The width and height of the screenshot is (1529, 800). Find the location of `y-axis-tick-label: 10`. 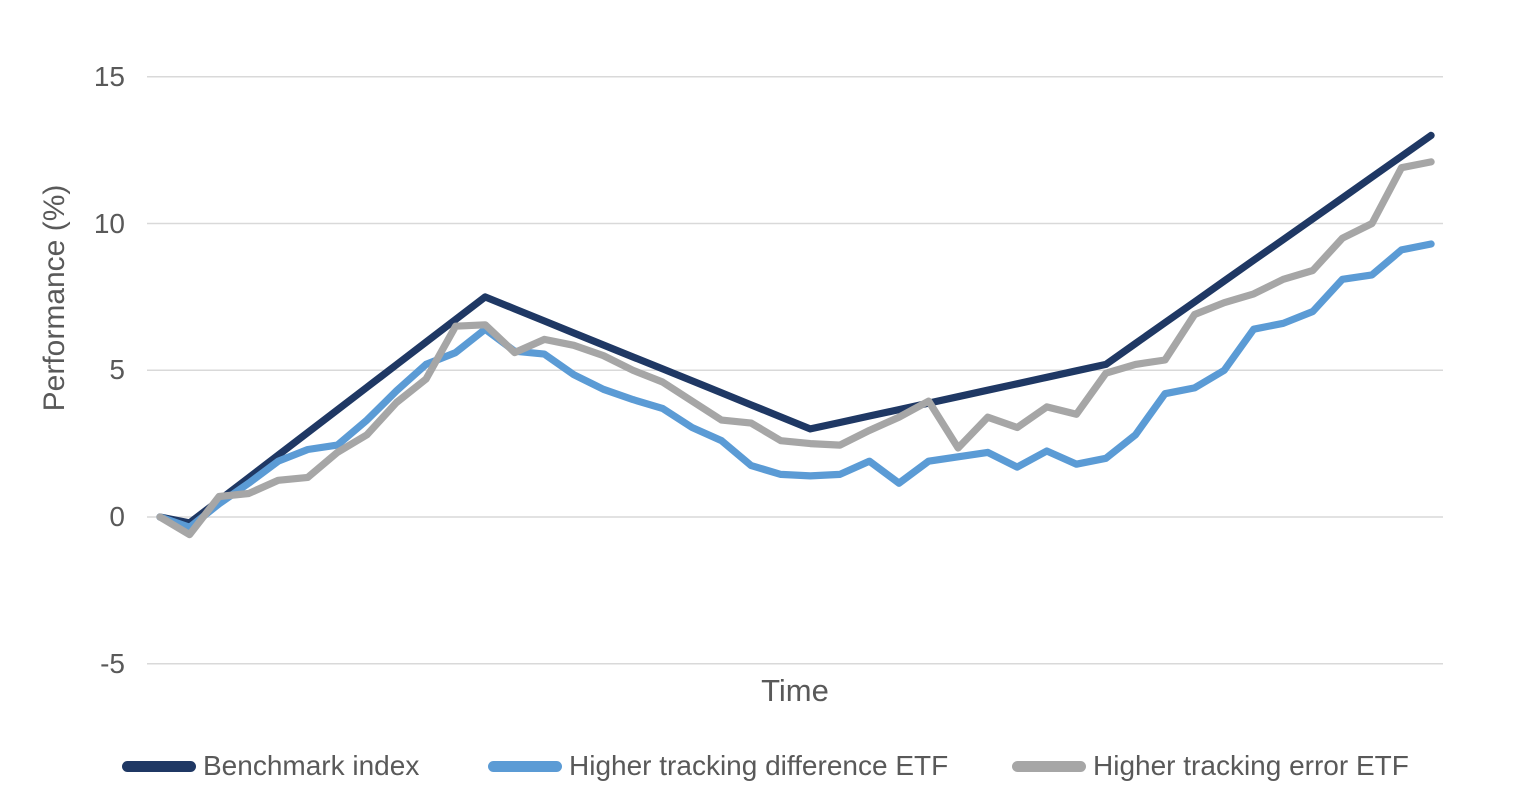

y-axis-tick-label: 10 is located at coordinates (109, 223).